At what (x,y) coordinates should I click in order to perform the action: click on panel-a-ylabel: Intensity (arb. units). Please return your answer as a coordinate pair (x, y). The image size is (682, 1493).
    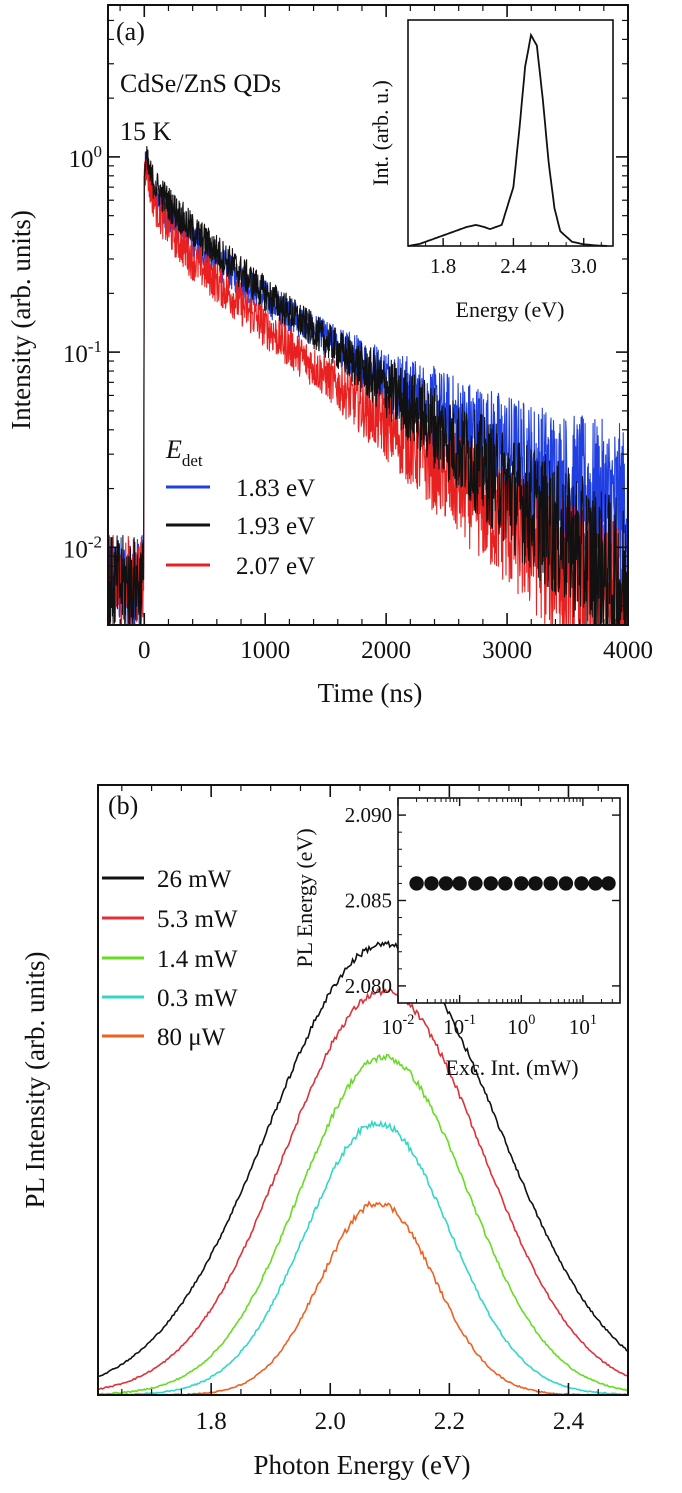
    Looking at the image, I should click on (21, 320).